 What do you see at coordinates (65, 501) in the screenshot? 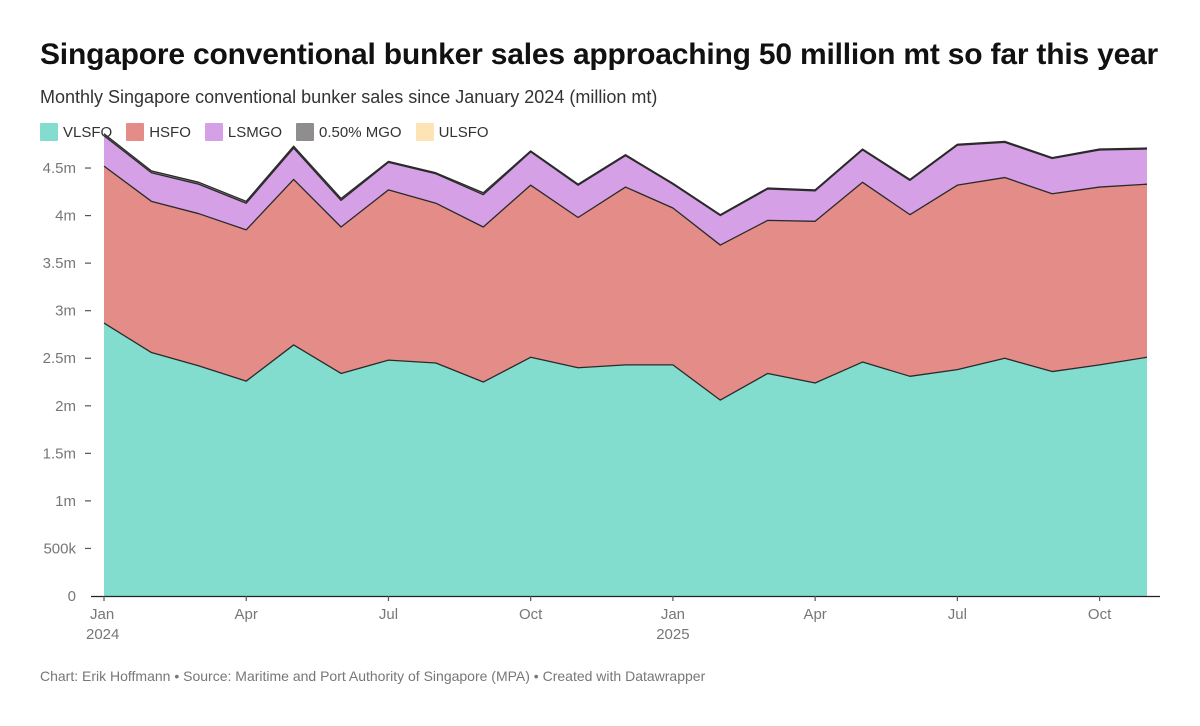
I see `y-tick-label: 1m` at bounding box center [65, 501].